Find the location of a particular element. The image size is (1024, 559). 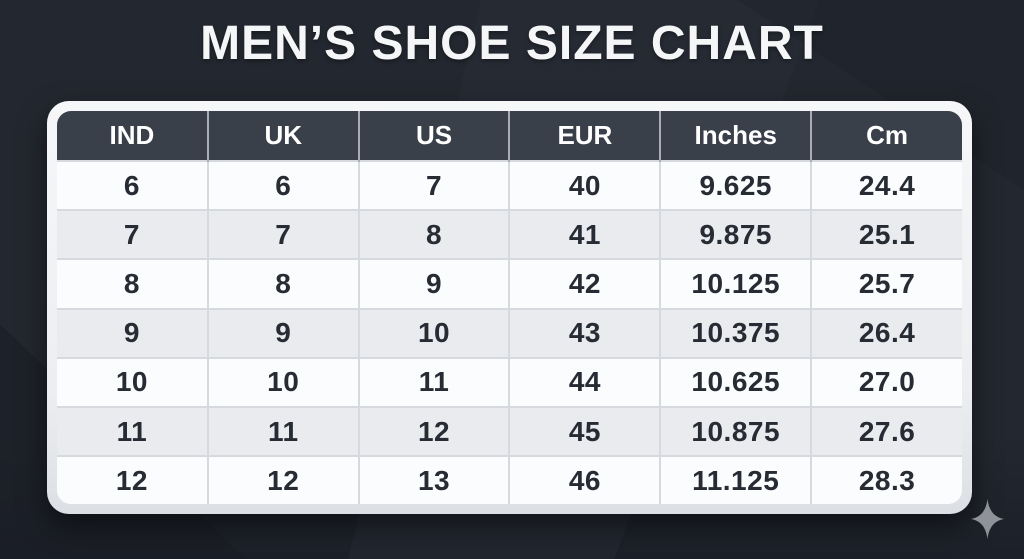

page-title: MEN’S SHOE SIZE CHART is located at coordinates (512, 43).